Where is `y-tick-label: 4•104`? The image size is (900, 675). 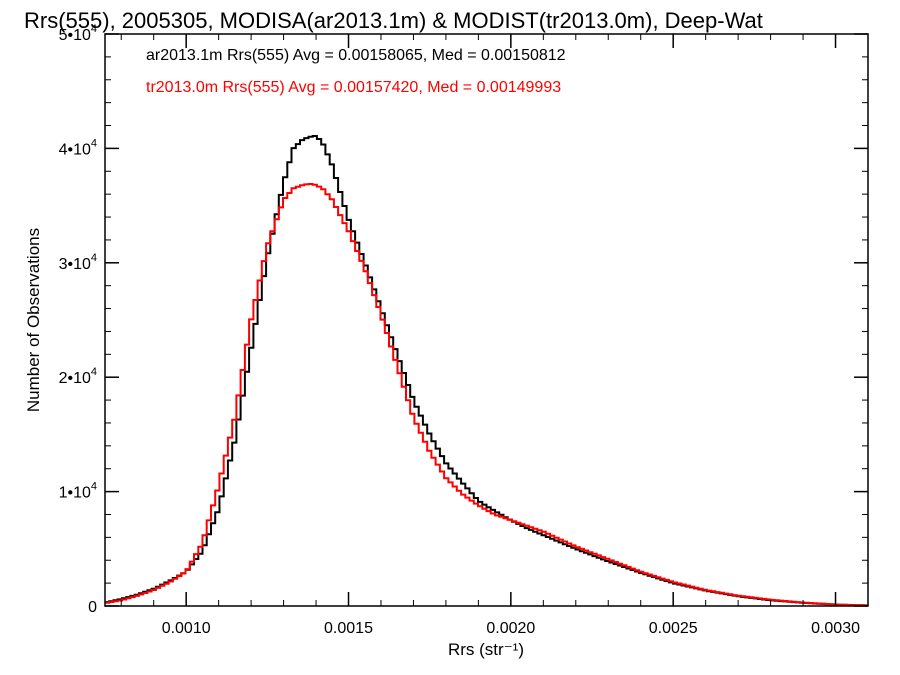 y-tick-label: 4•104 is located at coordinates (78, 147).